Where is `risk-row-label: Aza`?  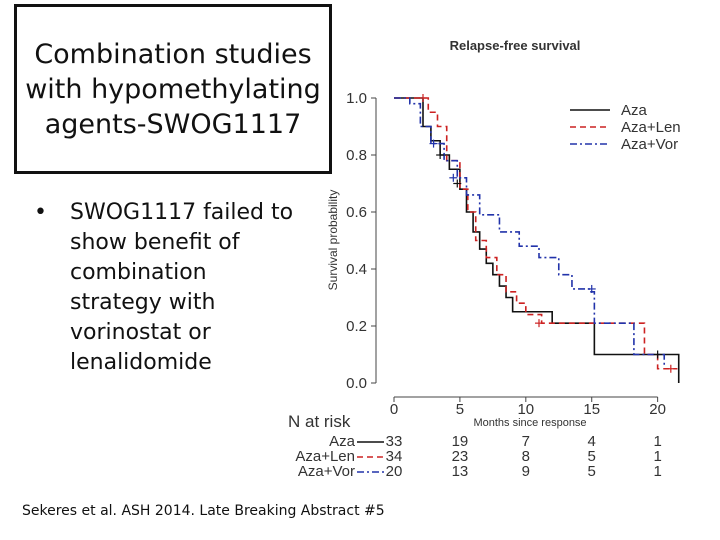 risk-row-label: Aza is located at coordinates (342, 441).